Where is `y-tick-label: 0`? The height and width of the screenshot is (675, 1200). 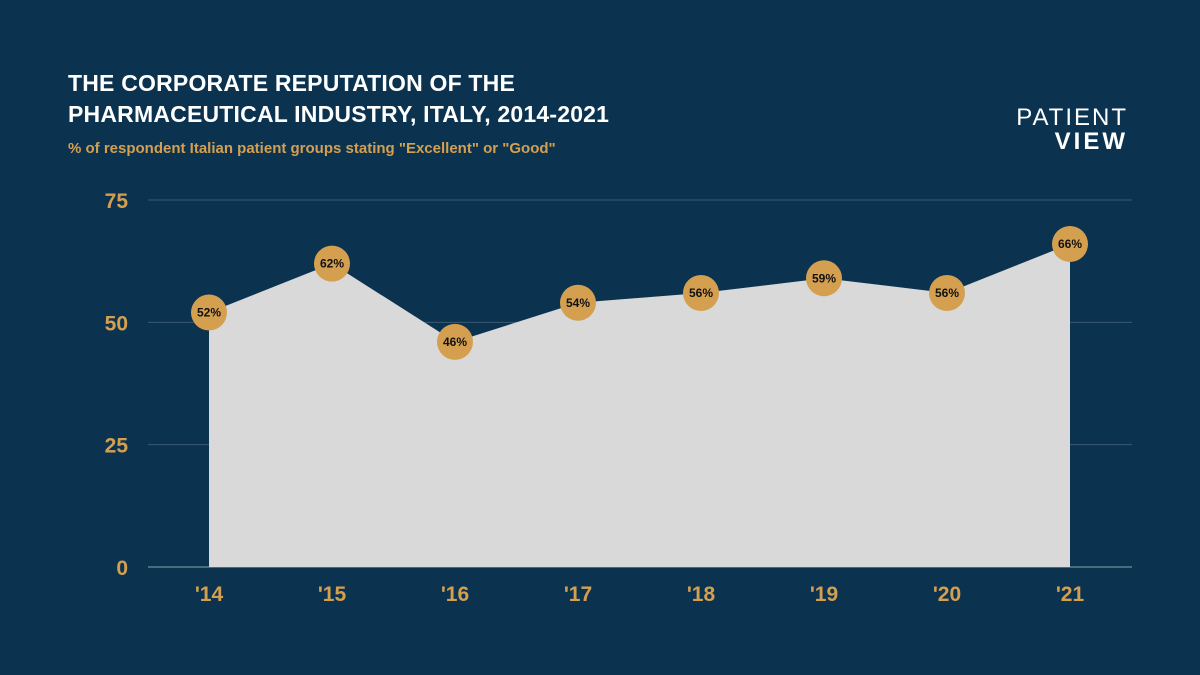 y-tick-label: 0 is located at coordinates (122, 568).